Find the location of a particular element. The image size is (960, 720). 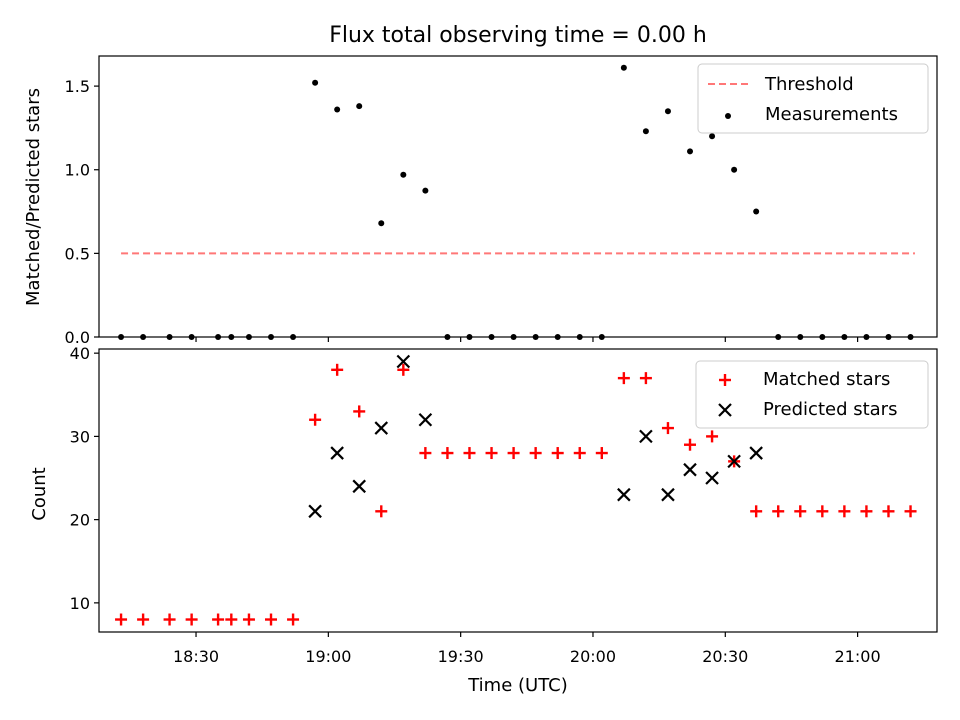

x-tick-label: 20:00 is located at coordinates (593, 656).